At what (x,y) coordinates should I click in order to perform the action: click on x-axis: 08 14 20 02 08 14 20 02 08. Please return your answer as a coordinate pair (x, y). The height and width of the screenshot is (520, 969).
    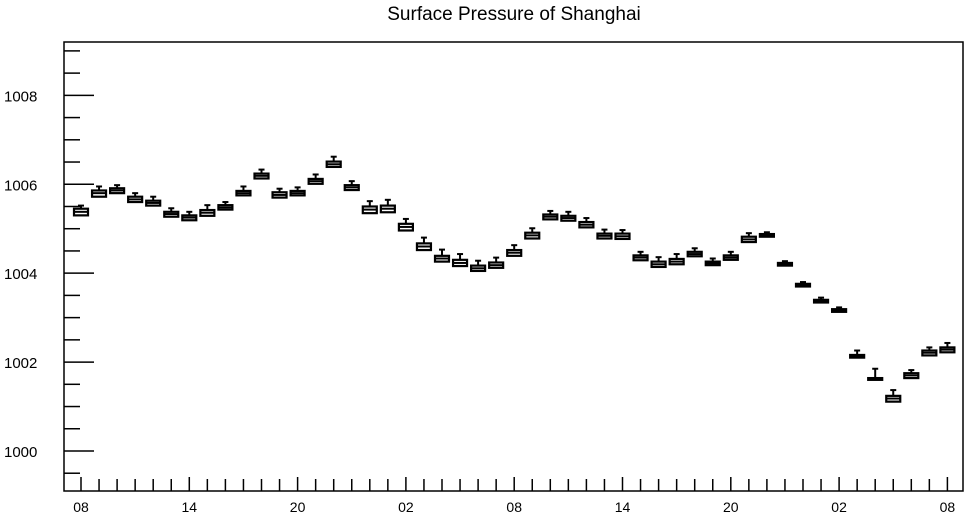
    Looking at the image, I should click on (514, 496).